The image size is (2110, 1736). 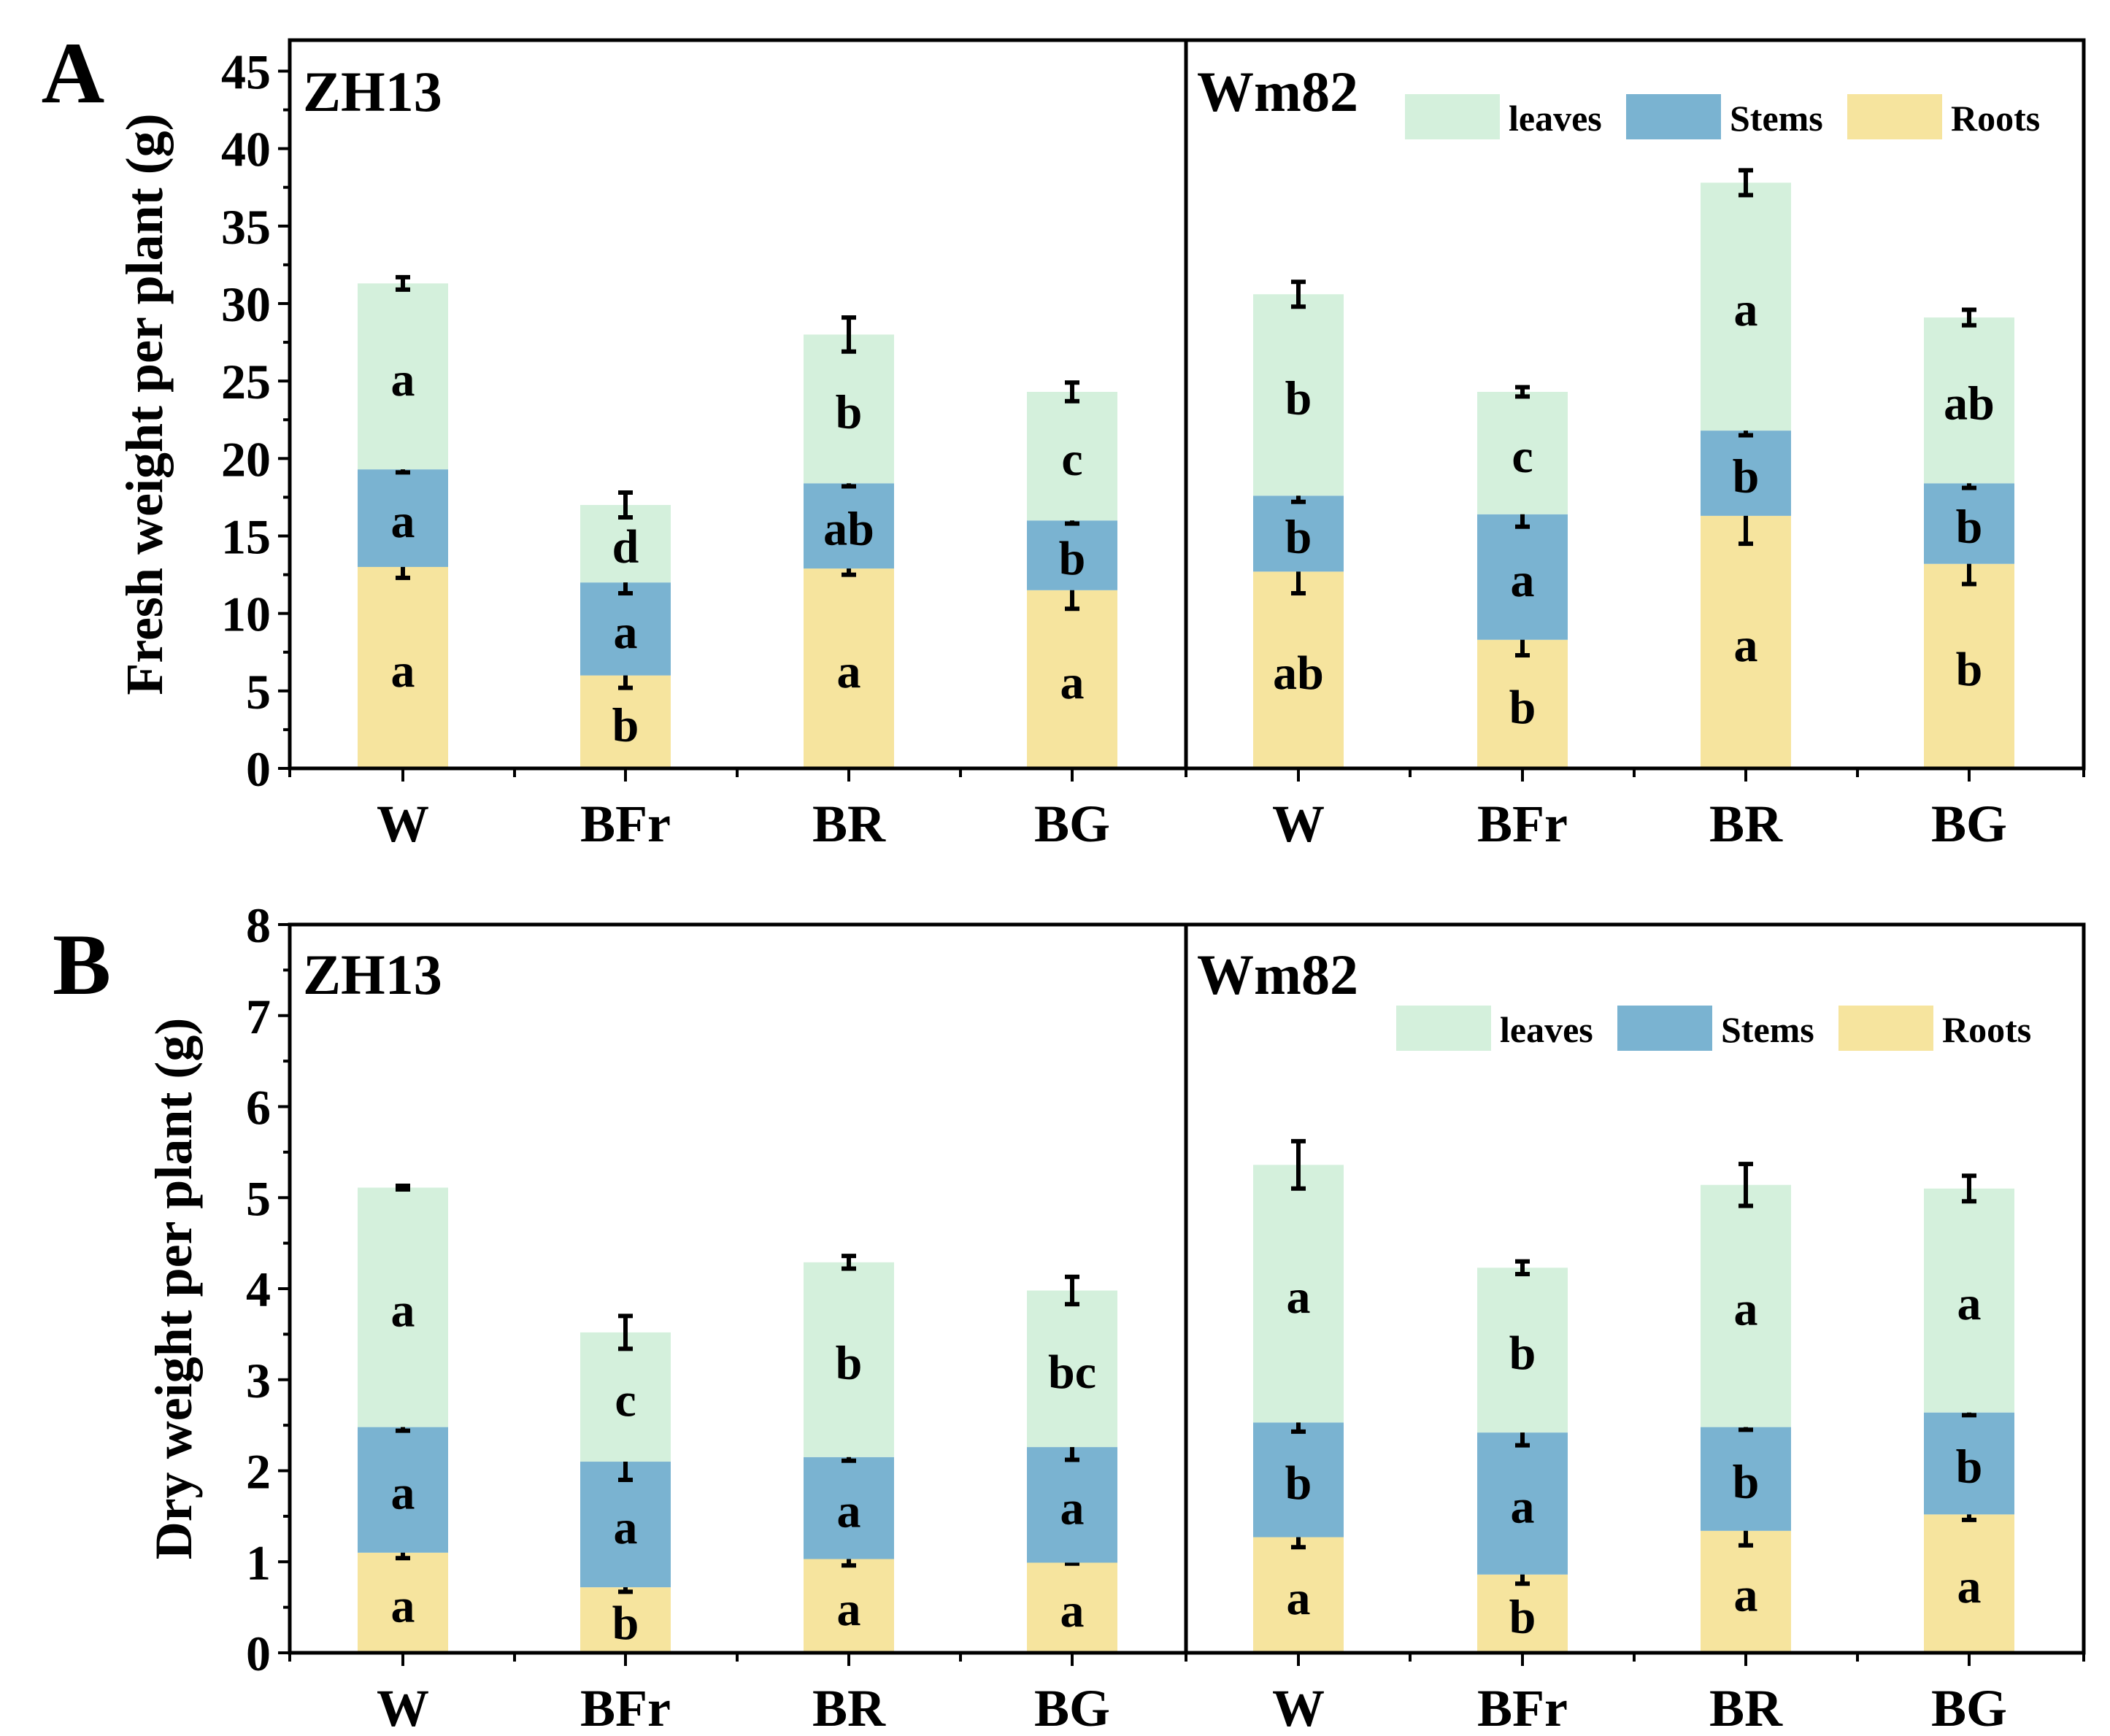 I want to click on bar-ZH13-BFr-stems, so click(x=625, y=1525).